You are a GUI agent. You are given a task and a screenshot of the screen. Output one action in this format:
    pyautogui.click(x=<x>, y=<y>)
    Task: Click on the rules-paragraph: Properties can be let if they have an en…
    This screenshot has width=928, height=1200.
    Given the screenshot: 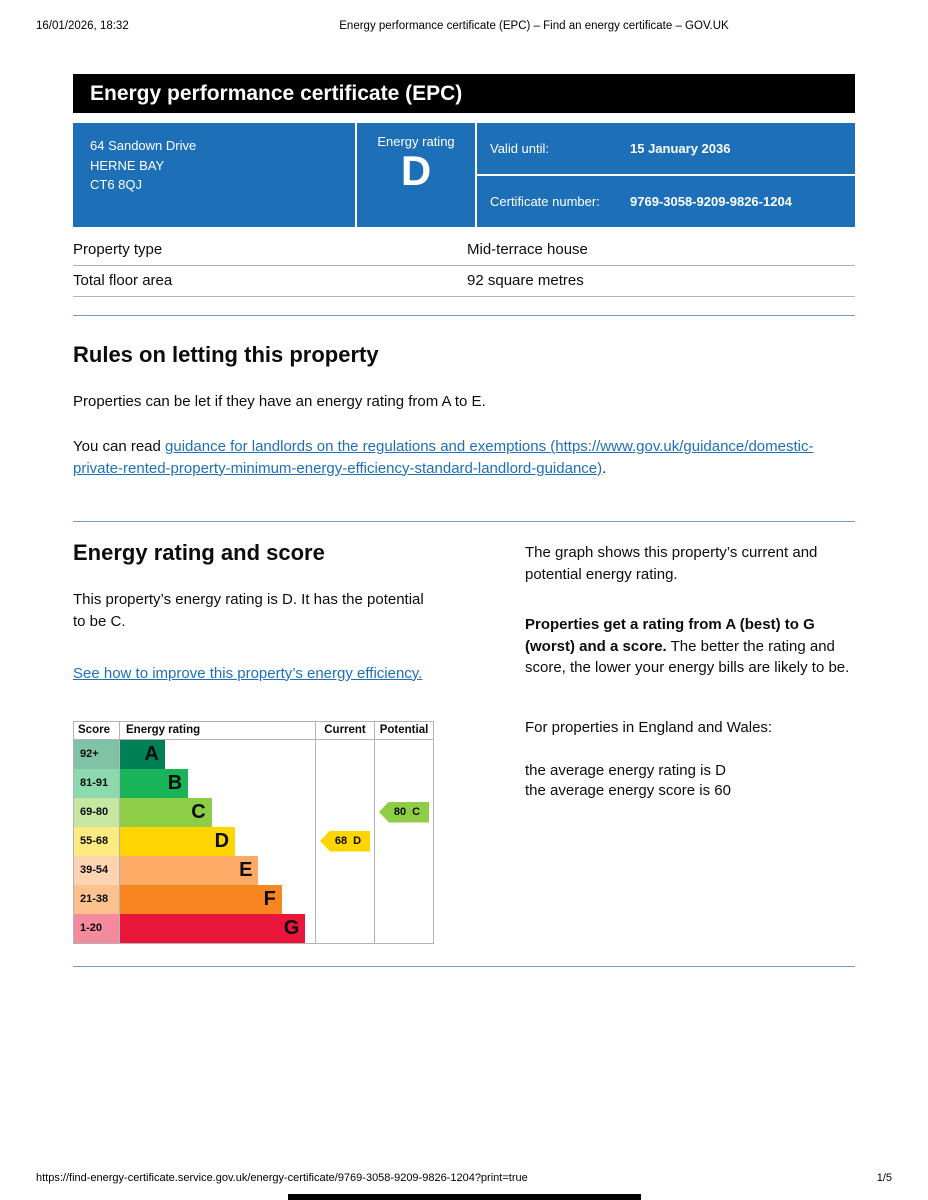 What is the action you would take?
    pyautogui.click(x=279, y=401)
    